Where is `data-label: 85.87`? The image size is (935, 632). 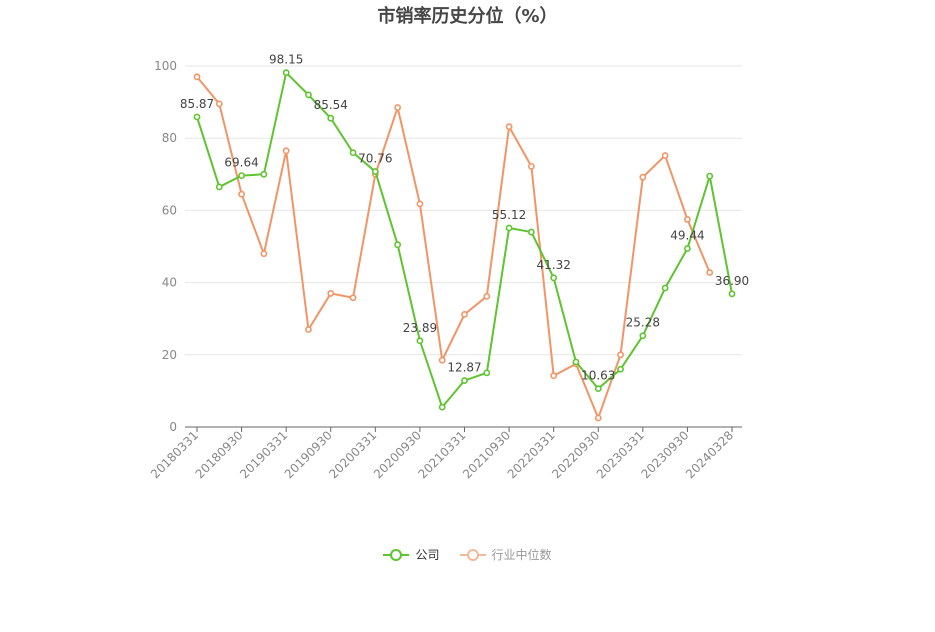 data-label: 85.87 is located at coordinates (197, 104).